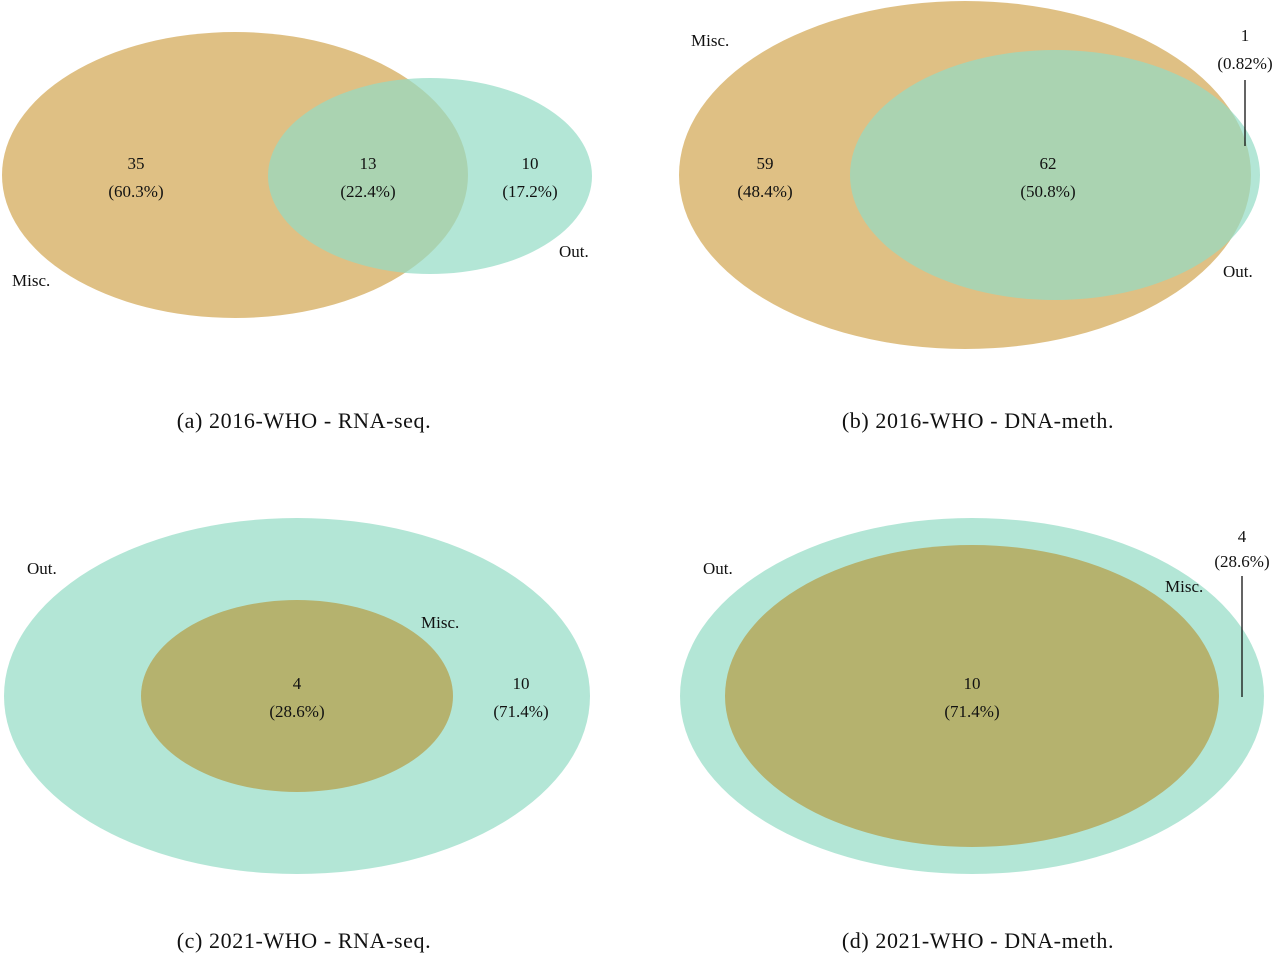 Image resolution: width=1280 pixels, height=959 pixels. What do you see at coordinates (520, 711) in the screenshot?
I see `region-percent-out-only: (71.4%)` at bounding box center [520, 711].